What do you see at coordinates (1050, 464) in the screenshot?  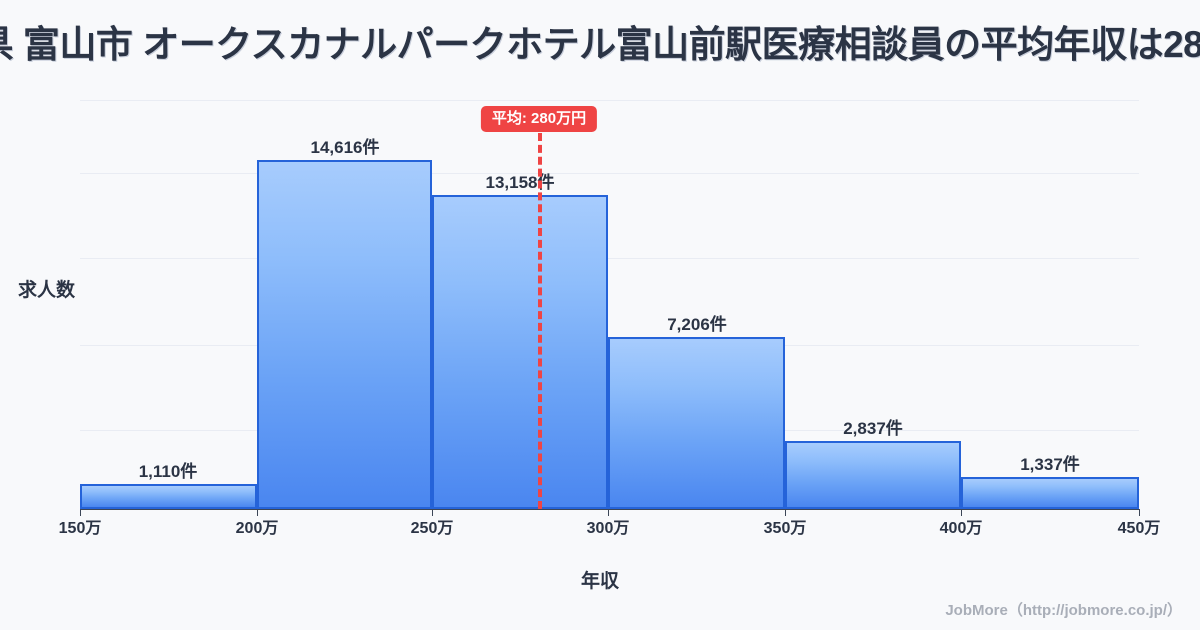 I see `bar-value-label: 1,337件` at bounding box center [1050, 464].